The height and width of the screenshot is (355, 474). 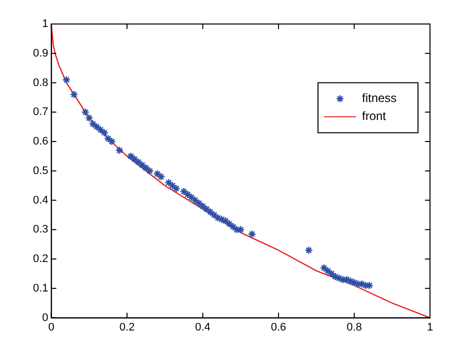 I want to click on x-tick-label: 1, so click(x=430, y=327).